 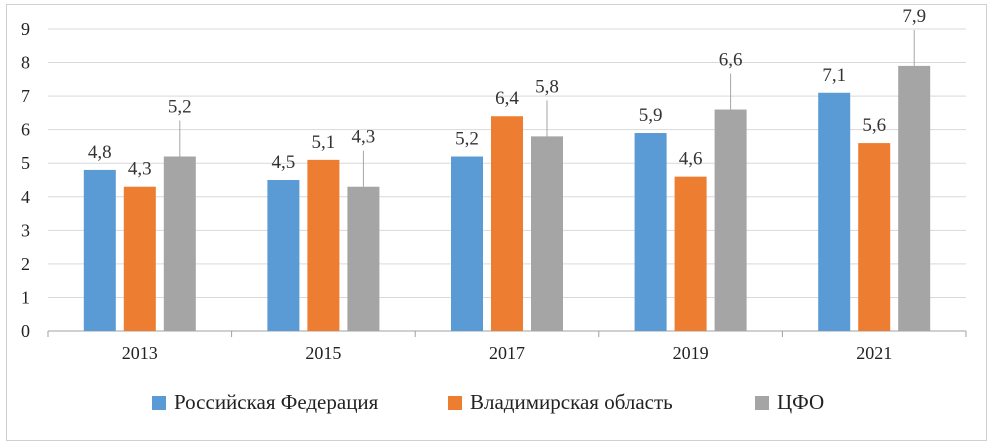 What do you see at coordinates (140, 353) in the screenshot?
I see `x-tick-label: 2013` at bounding box center [140, 353].